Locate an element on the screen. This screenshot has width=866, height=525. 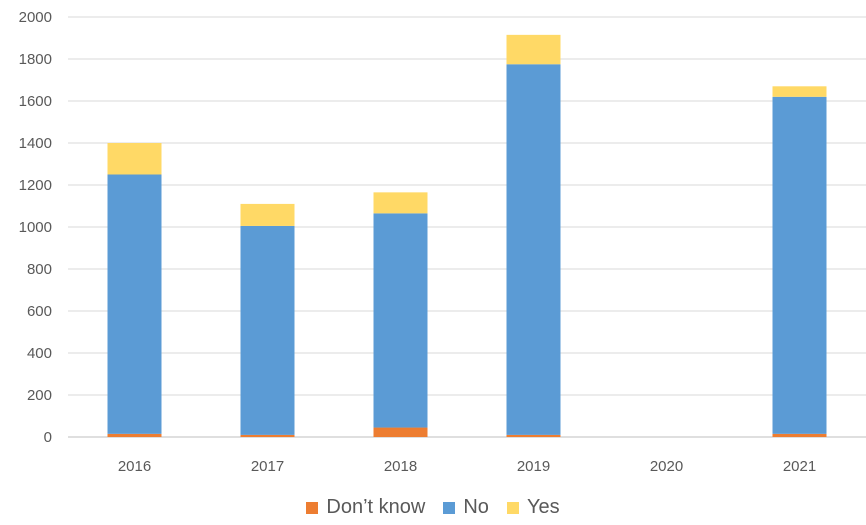
legend-item-no: No is located at coordinates (466, 507).